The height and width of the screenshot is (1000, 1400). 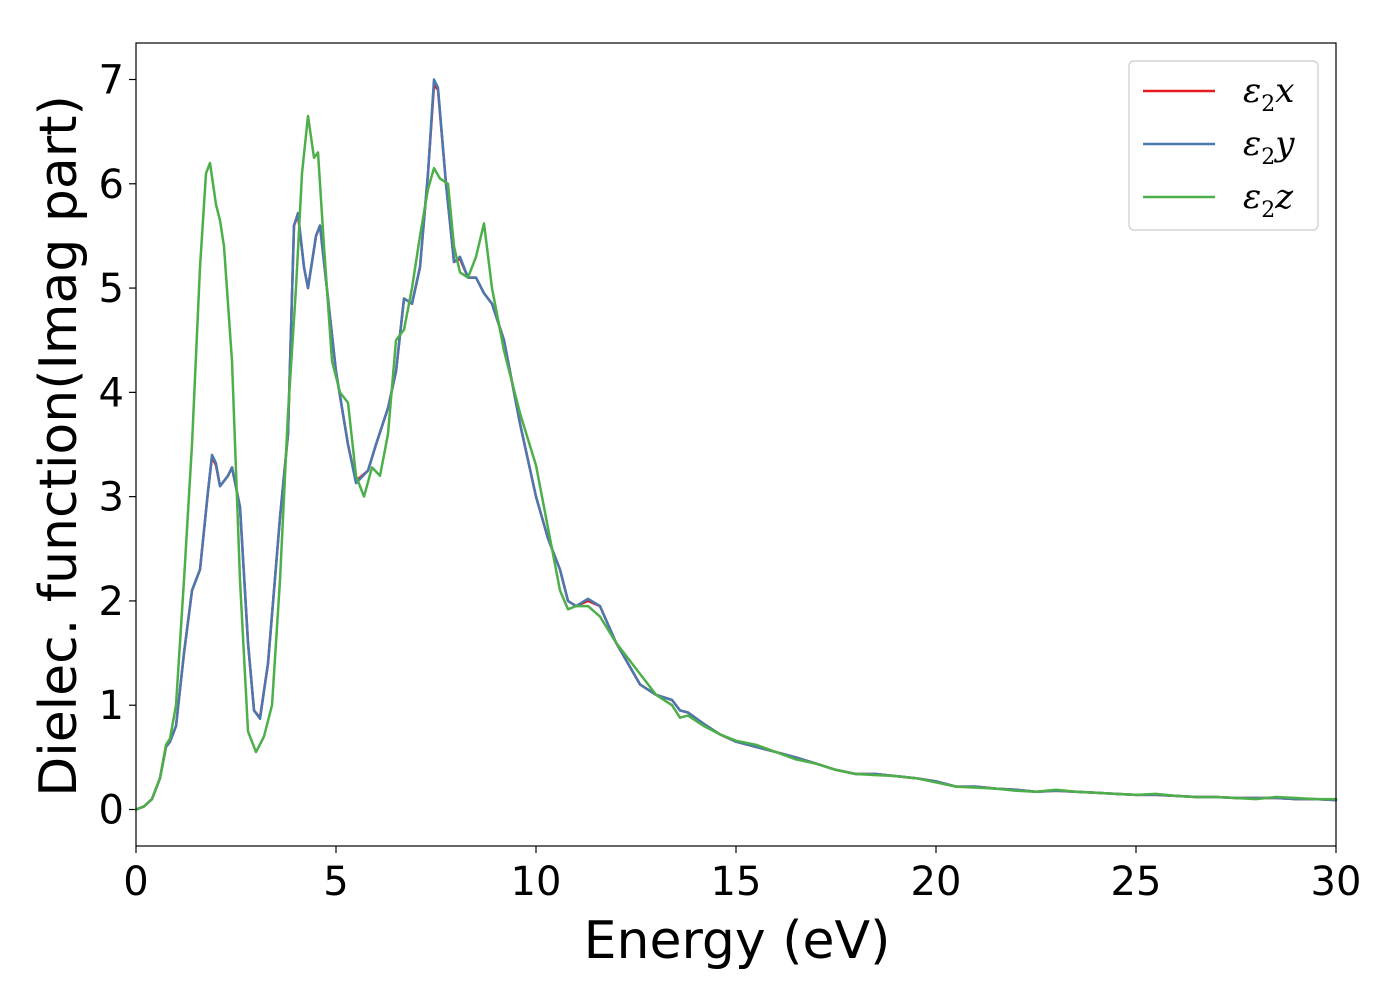 I want to click on x-tick-label: 10, so click(x=536, y=882).